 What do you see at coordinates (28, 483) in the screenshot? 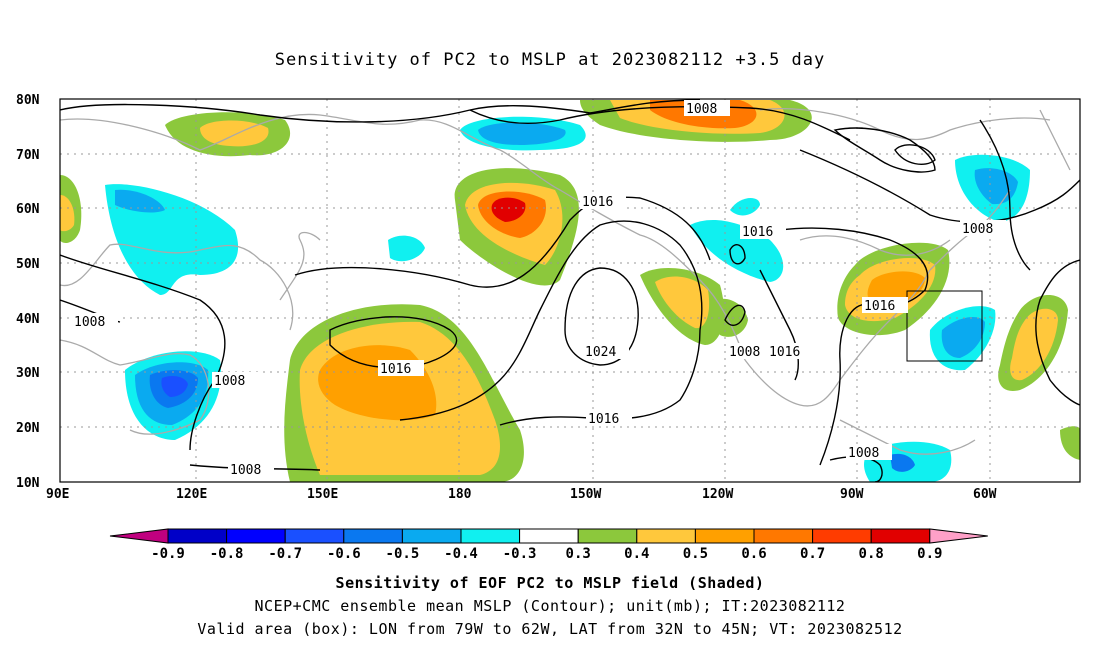
I see `lat-label: 10N` at bounding box center [28, 483].